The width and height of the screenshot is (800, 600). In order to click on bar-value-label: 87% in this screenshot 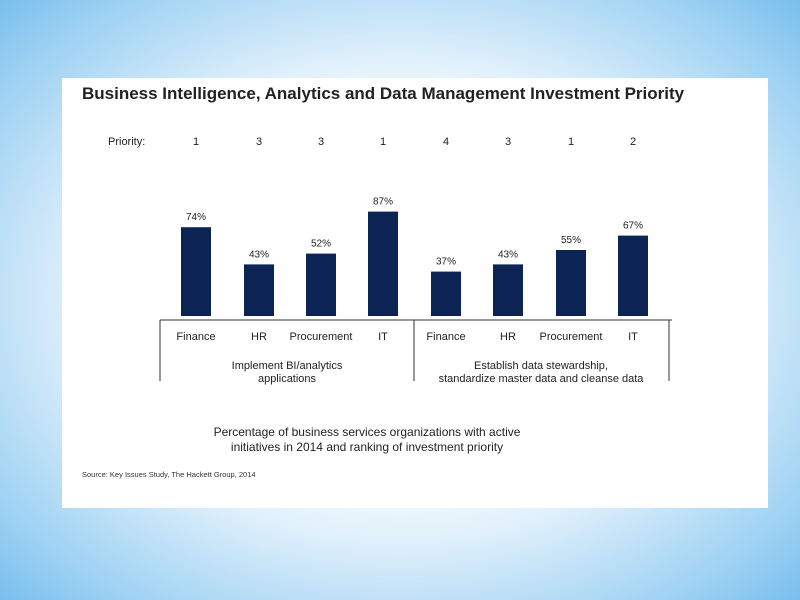, I will do `click(383, 202)`.